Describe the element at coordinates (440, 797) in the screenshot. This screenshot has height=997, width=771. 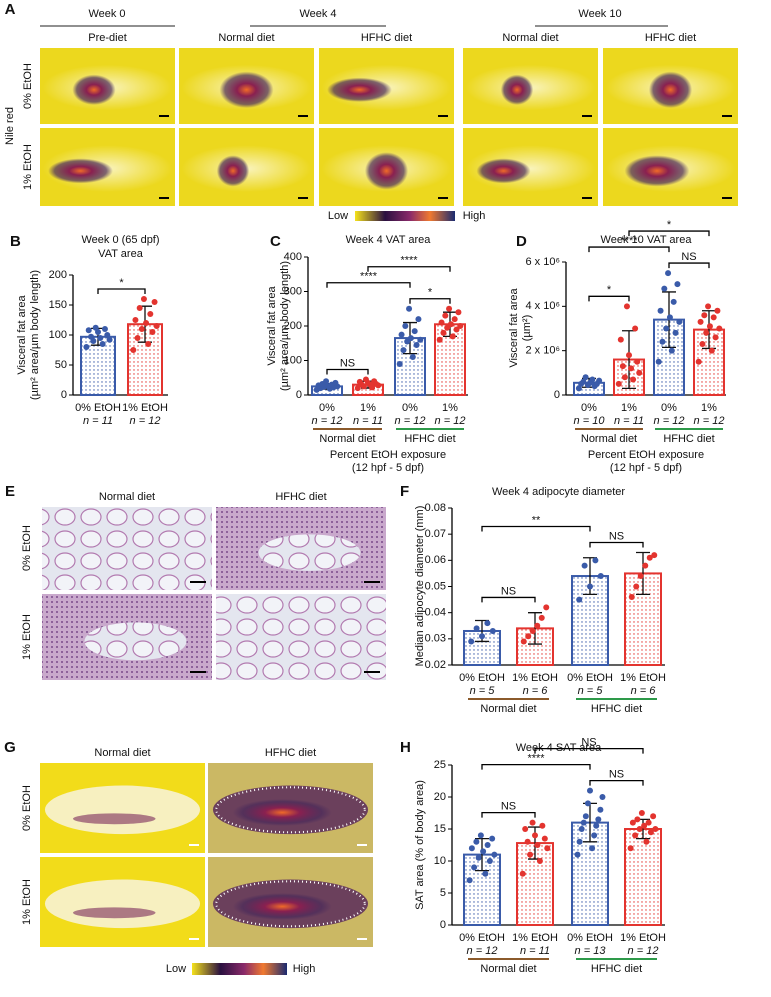
I see `y-tick-label: 20` at that location.